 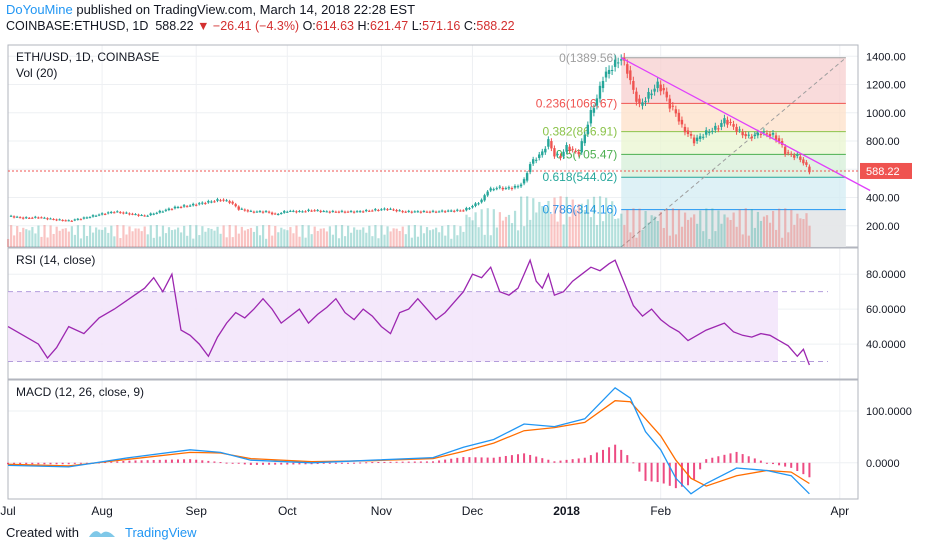 I want to click on low-label: L:, so click(x=417, y=26).